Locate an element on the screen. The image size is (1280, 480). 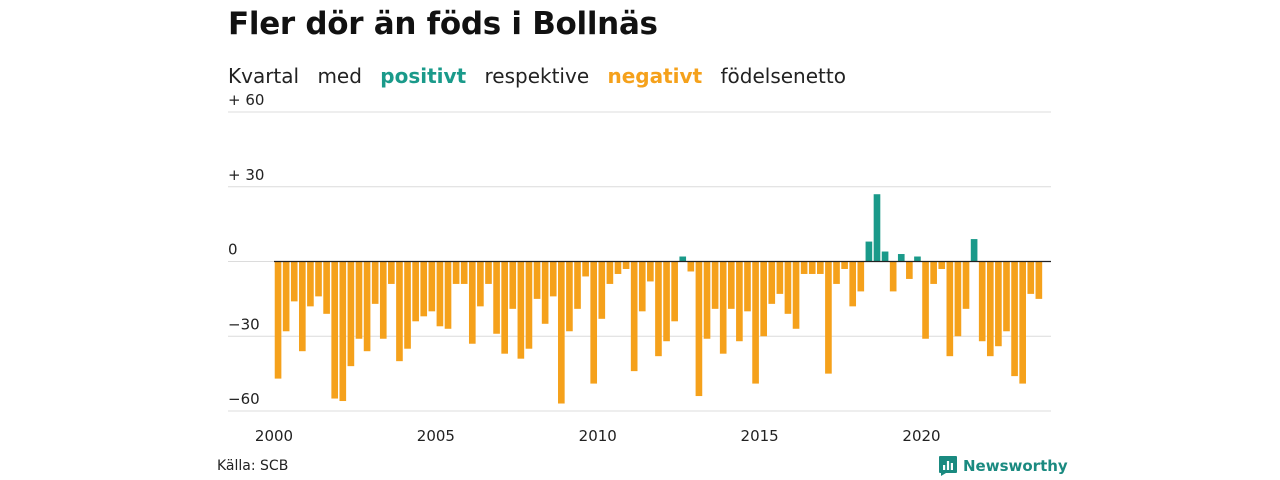
newsworthy-logo-icon is located at coordinates (948, 466).